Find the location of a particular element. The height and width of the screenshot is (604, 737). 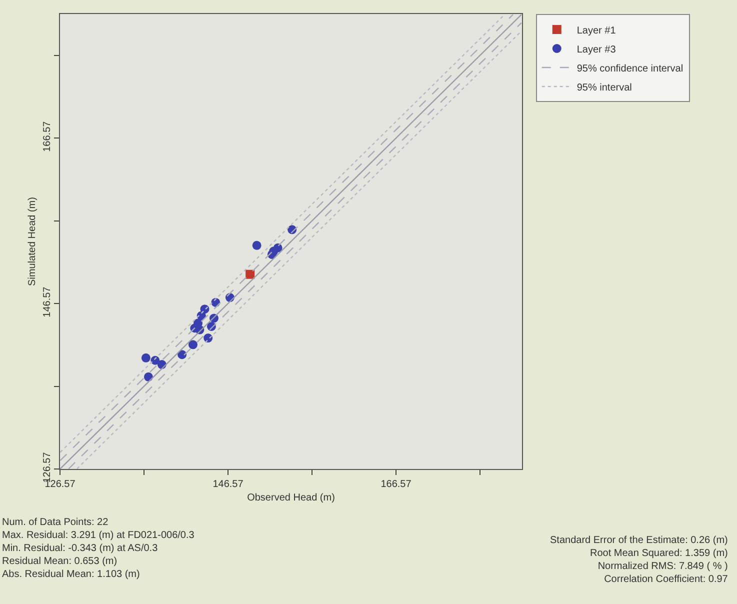

legend-label: Layer #3 is located at coordinates (596, 50).